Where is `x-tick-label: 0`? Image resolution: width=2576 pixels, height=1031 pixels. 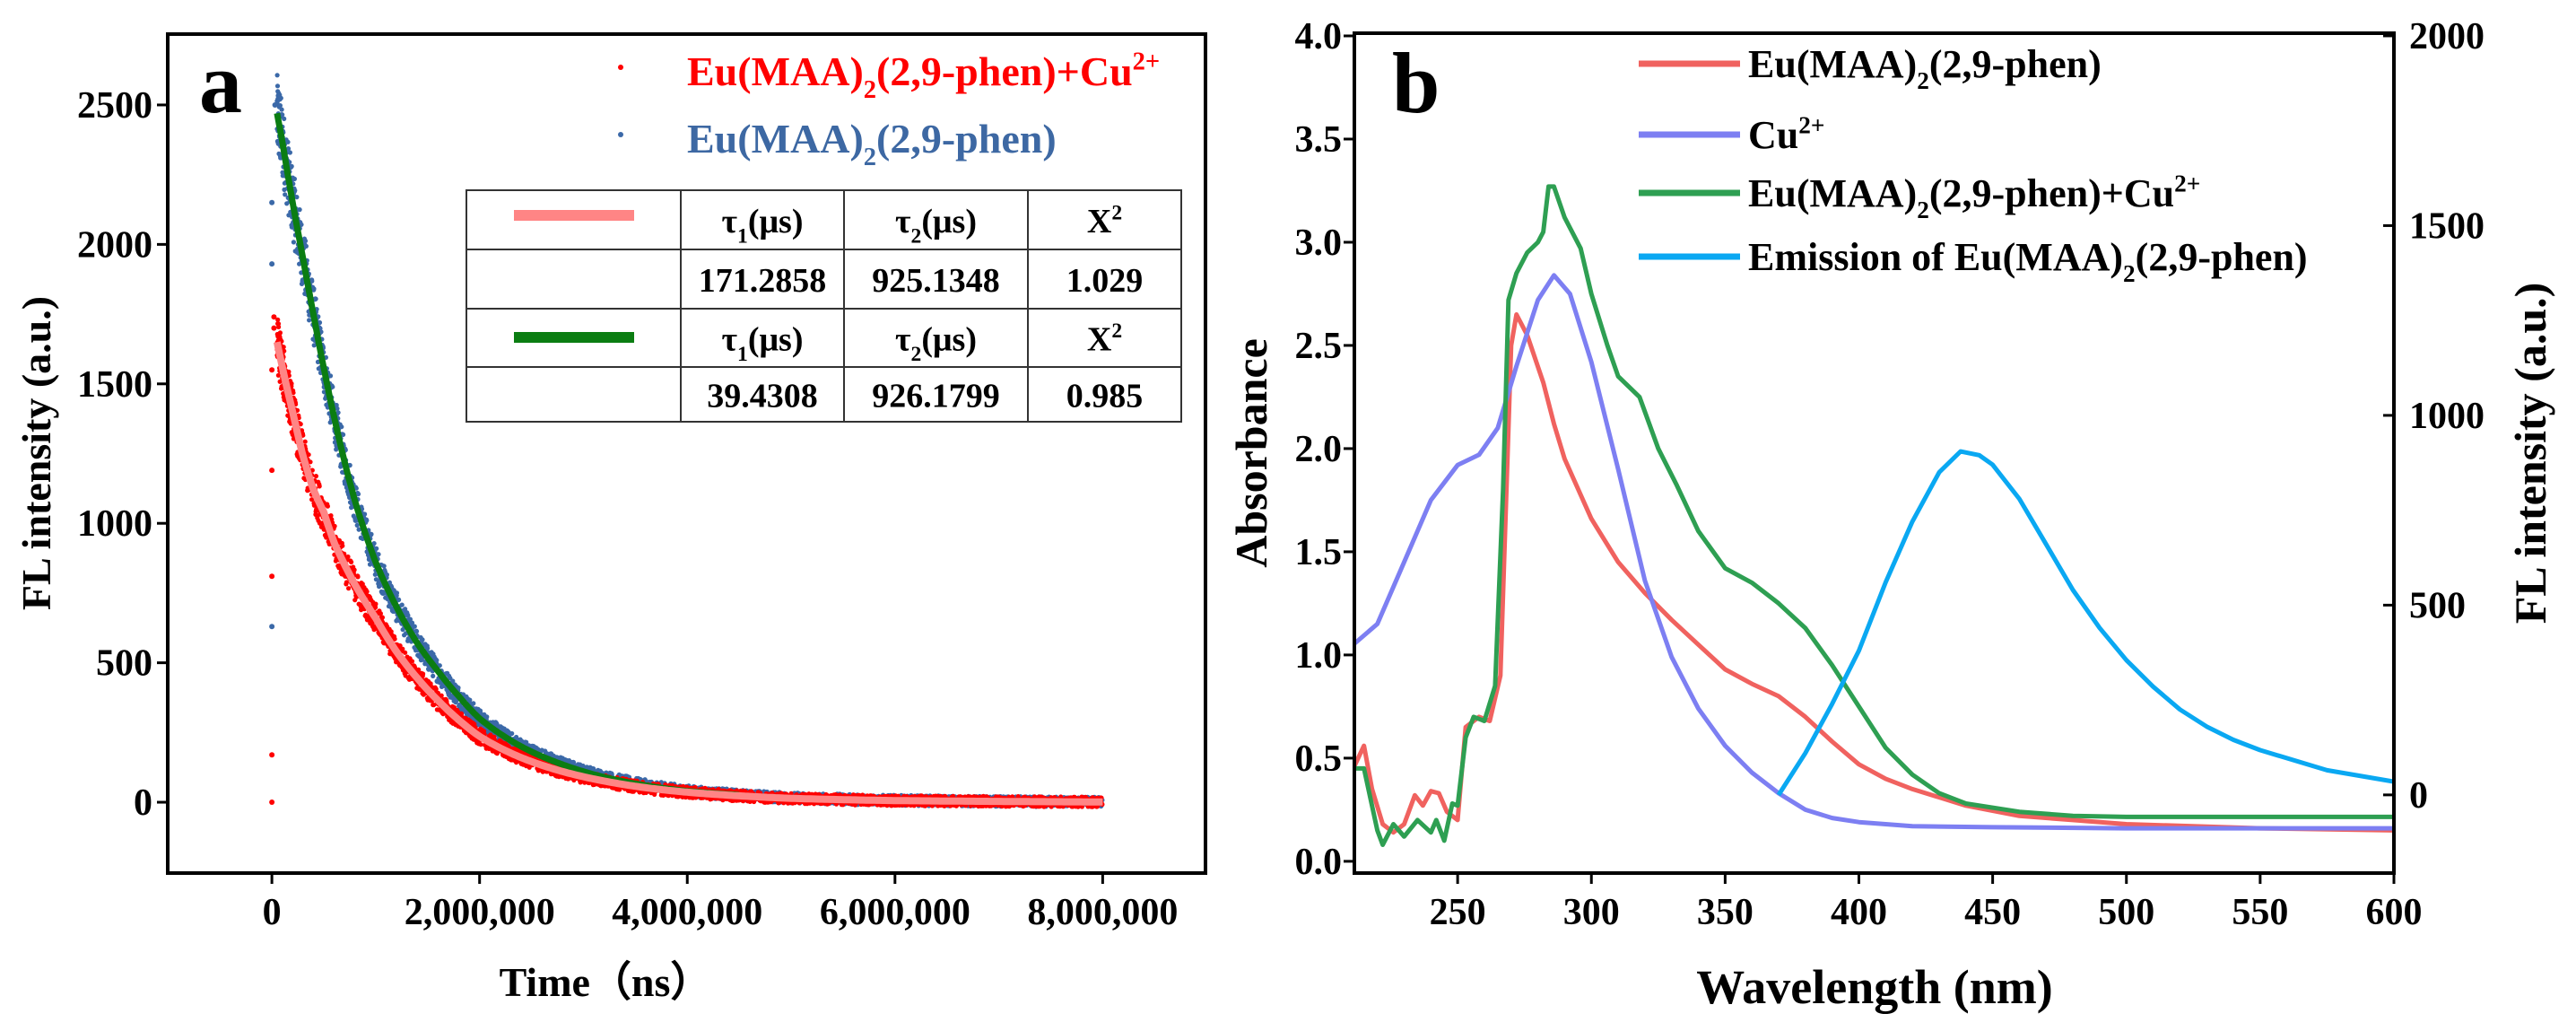
x-tick-label: 0 is located at coordinates (272, 912).